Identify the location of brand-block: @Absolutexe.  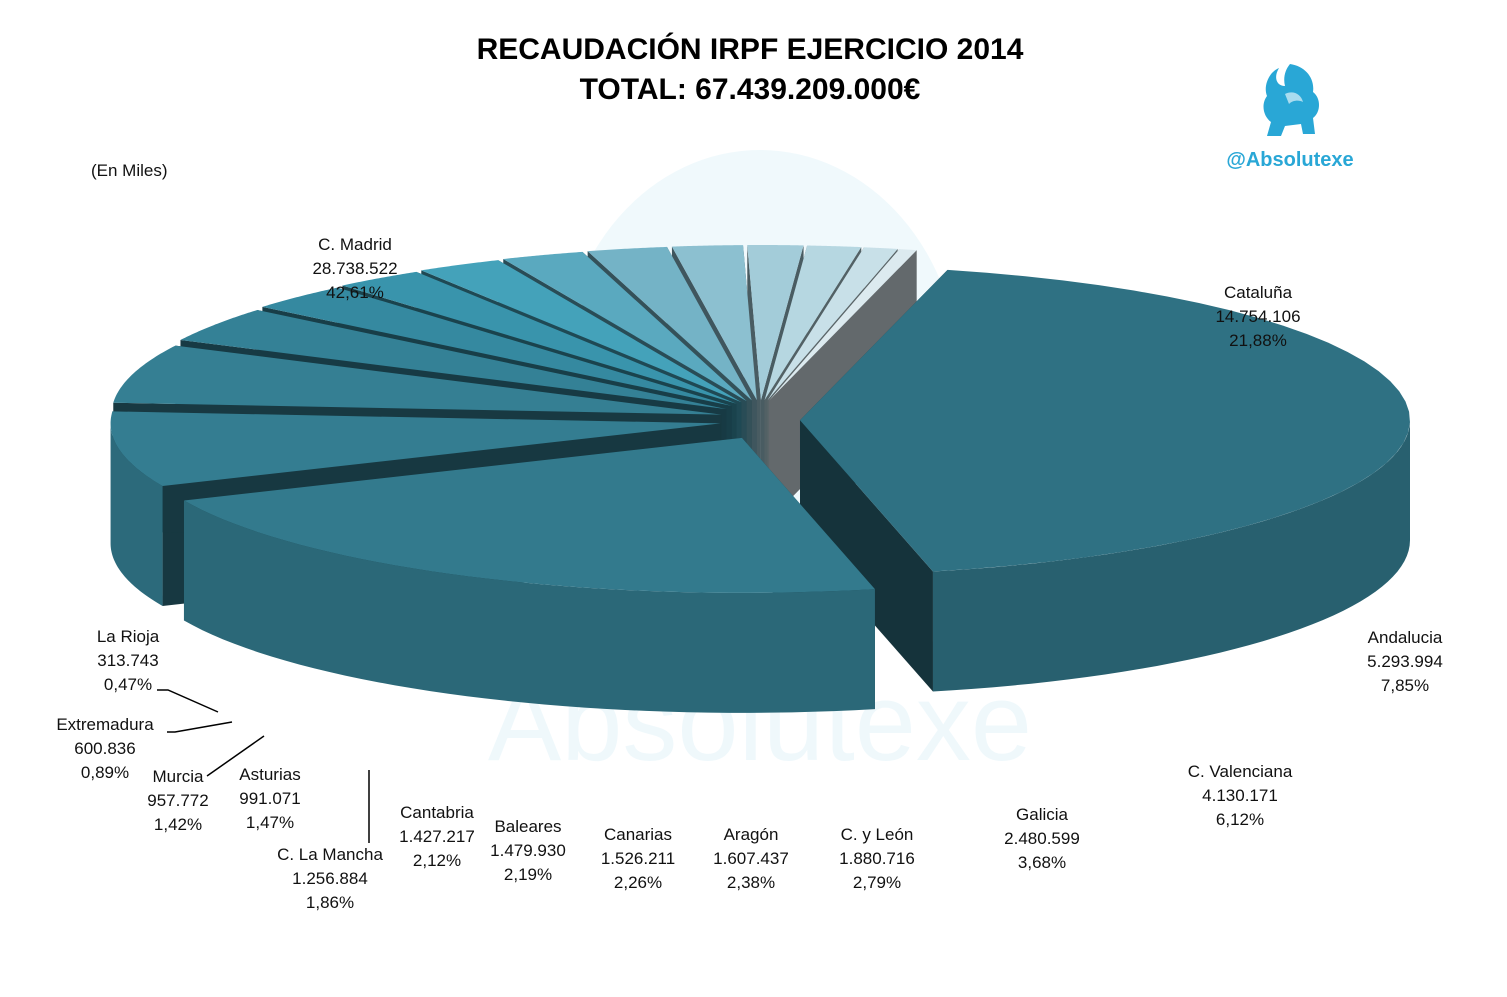
(1290, 116).